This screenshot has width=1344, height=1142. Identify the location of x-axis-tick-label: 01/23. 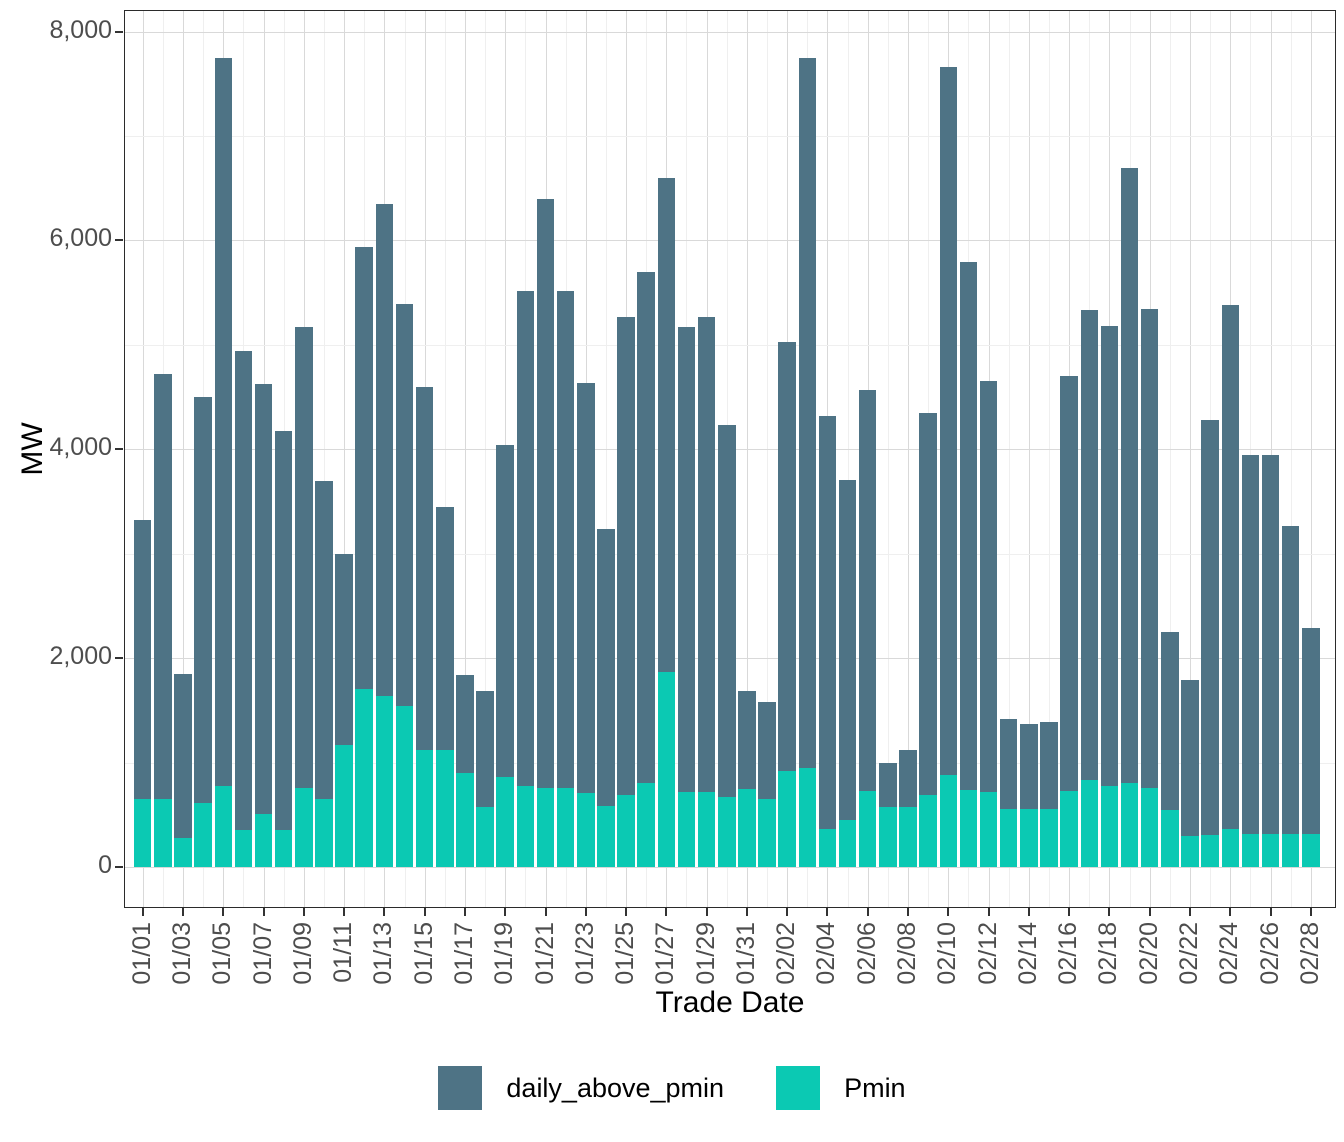
(584, 953).